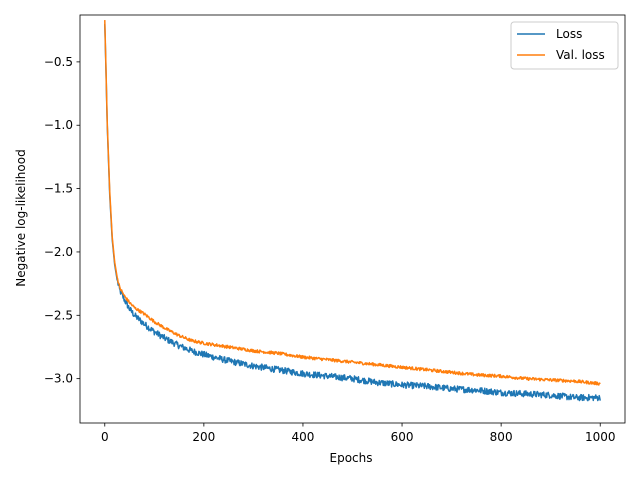 The width and height of the screenshot is (640, 480). Describe the element at coordinates (58, 62) in the screenshot. I see `y-tick-label: −0.5` at that location.